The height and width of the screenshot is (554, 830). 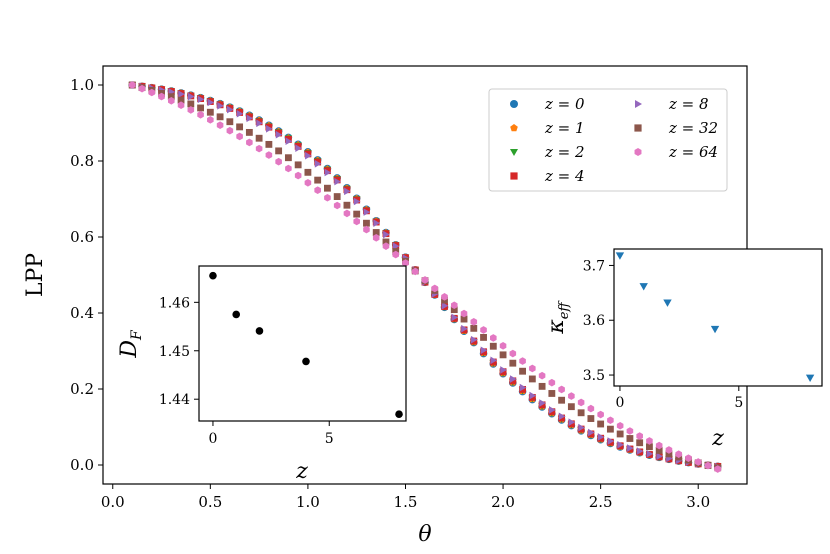 What do you see at coordinates (601, 502) in the screenshot?
I see `x-tick-label: 2.5` at bounding box center [601, 502].